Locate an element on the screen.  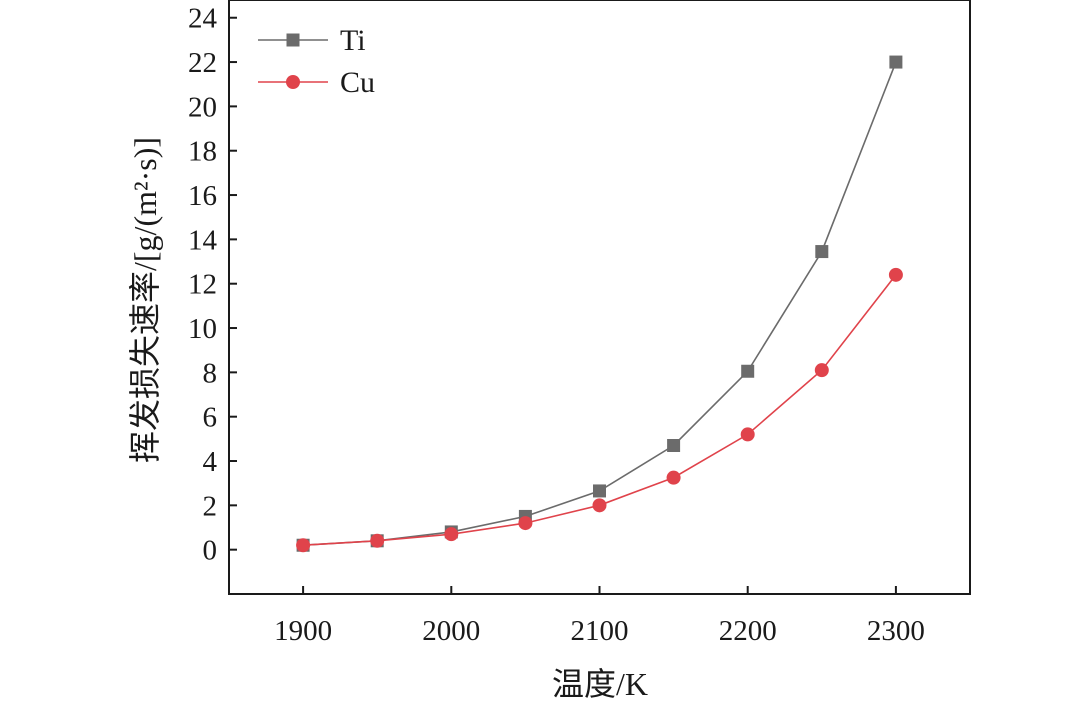
legend-marker-square is located at coordinates (293, 40).